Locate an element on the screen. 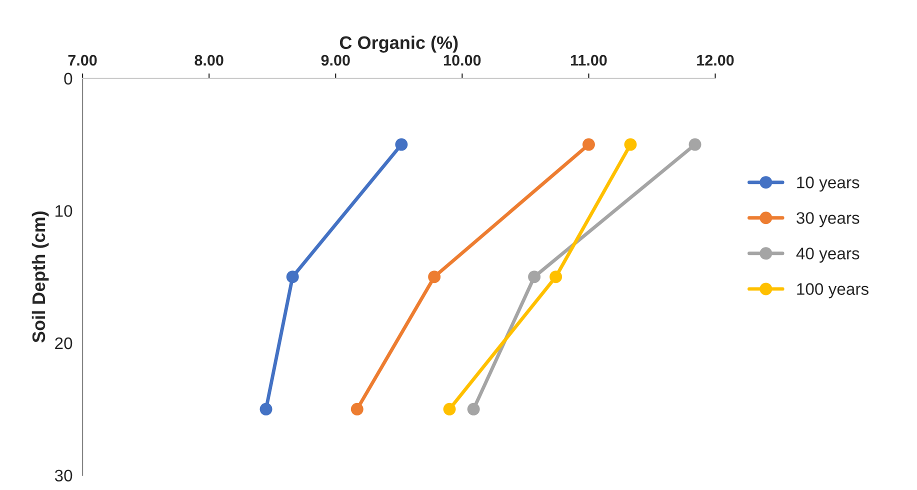  legend-label: 40 years is located at coordinates (828, 255).